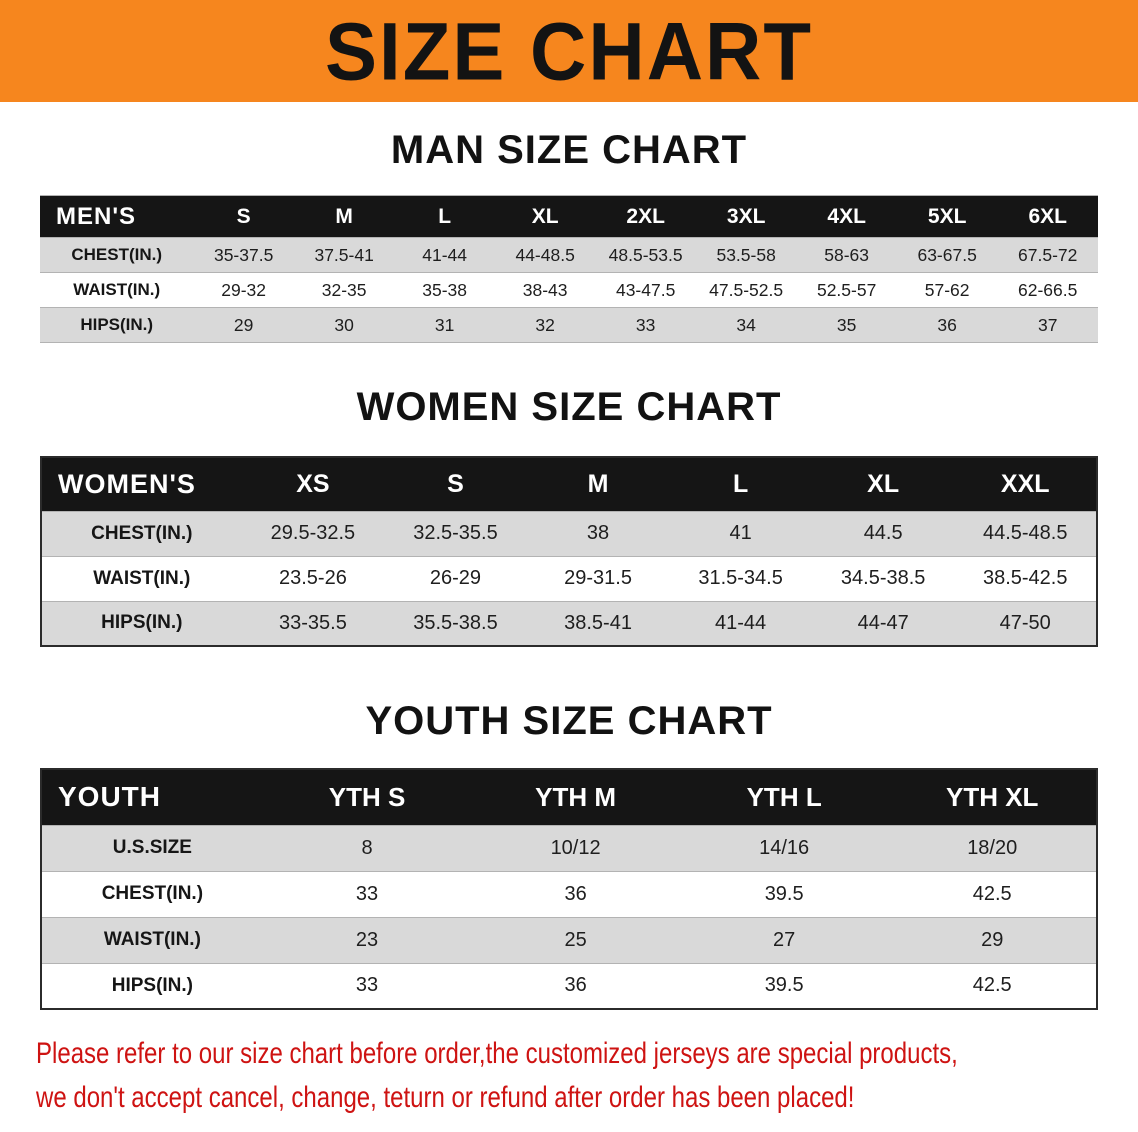 The image size is (1138, 1132). What do you see at coordinates (846, 216) in the screenshot?
I see `size-header-cell: 4XL` at bounding box center [846, 216].